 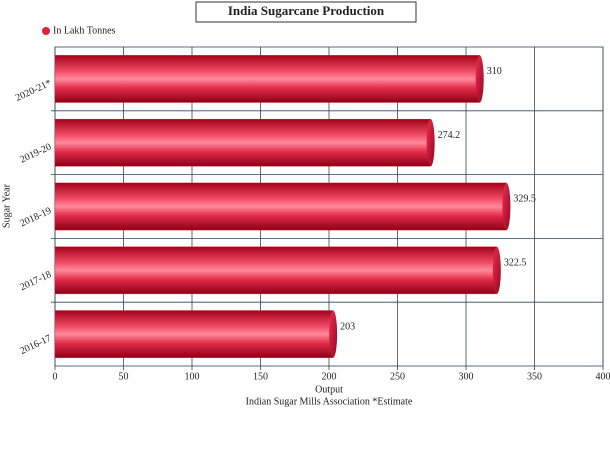 I want to click on y-tick-label: 2017-18, so click(x=35, y=281).